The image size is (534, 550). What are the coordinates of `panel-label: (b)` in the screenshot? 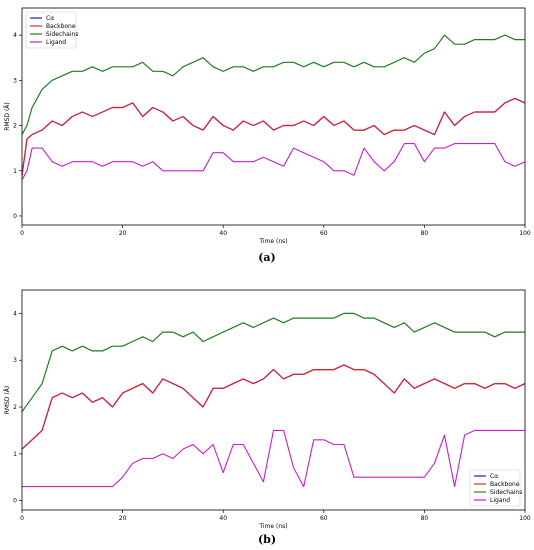 It's located at (267, 539).